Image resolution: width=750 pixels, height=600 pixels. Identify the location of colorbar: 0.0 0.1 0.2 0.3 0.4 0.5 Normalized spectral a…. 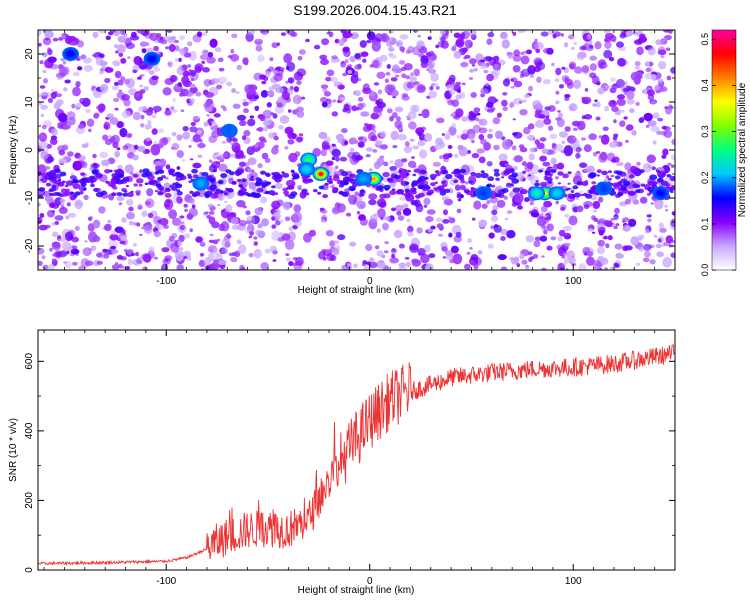
(724, 152).